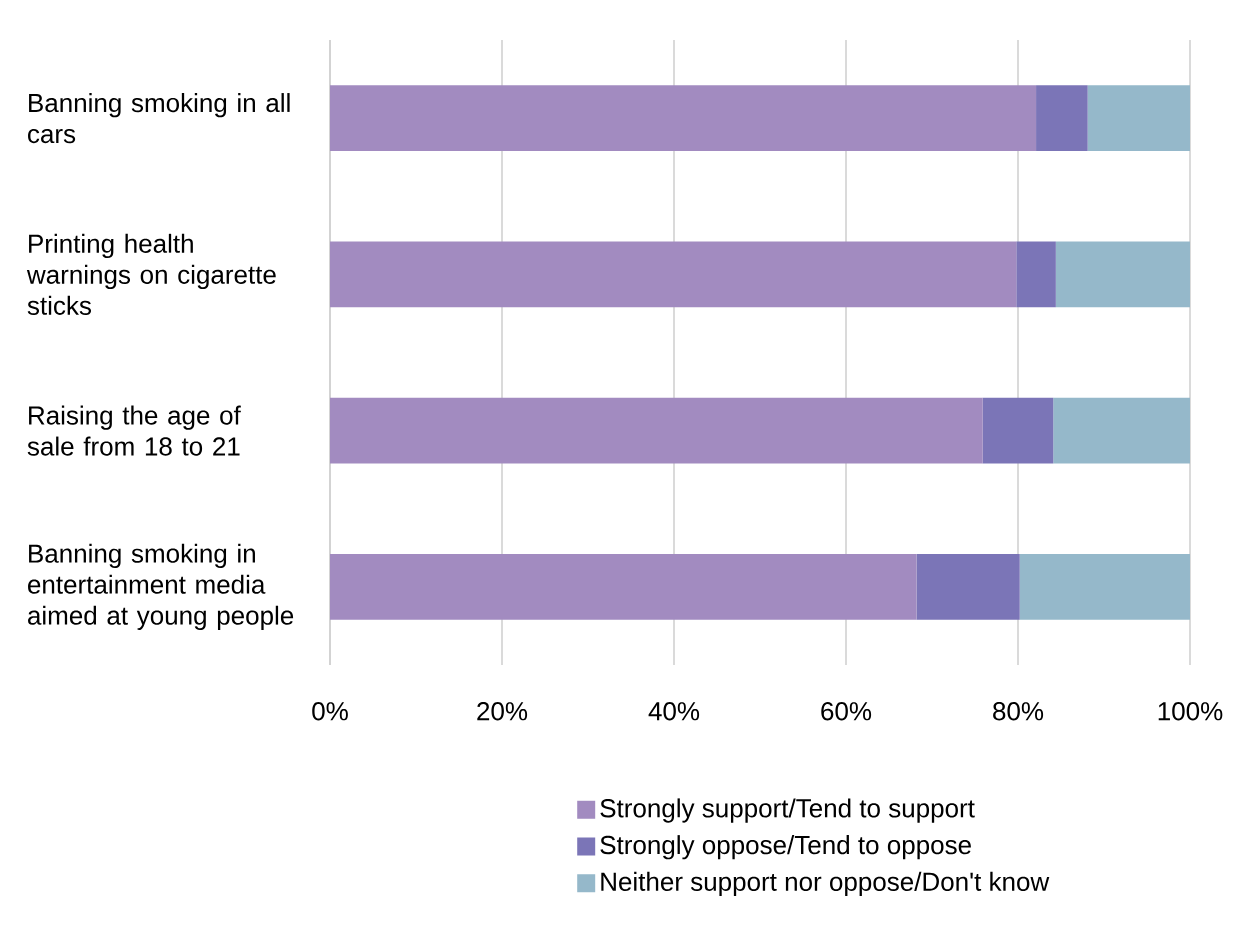 The image size is (1237, 925). What do you see at coordinates (1018, 711) in the screenshot?
I see `x-tick-label: 80%` at bounding box center [1018, 711].